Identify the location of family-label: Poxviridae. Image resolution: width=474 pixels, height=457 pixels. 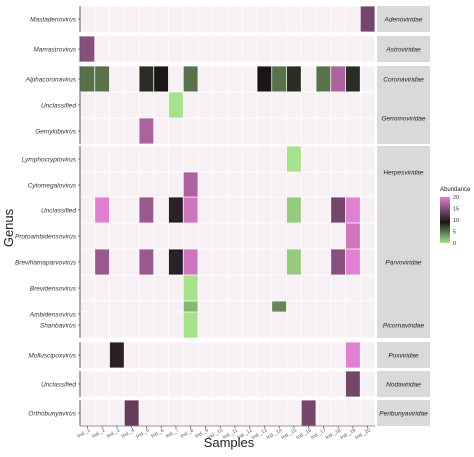
(403, 356).